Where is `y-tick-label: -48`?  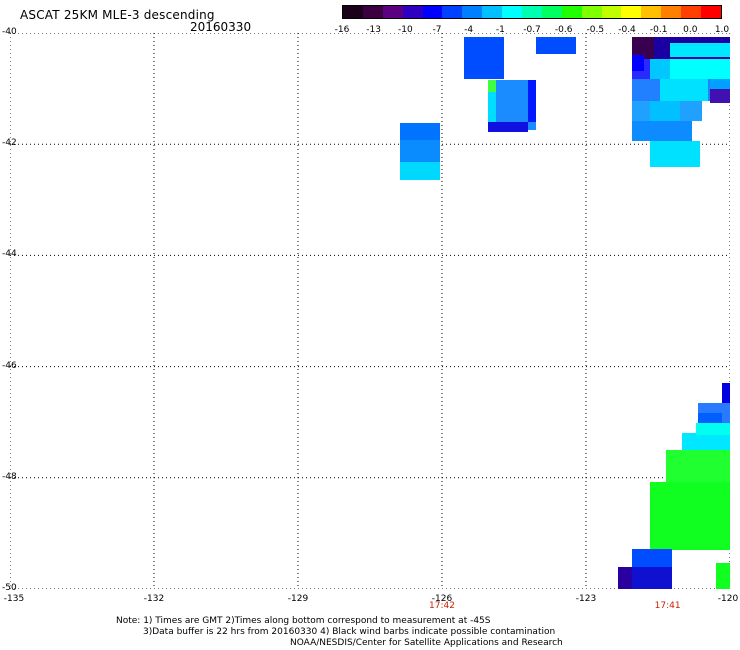 y-tick-label: -48 is located at coordinates (9, 476).